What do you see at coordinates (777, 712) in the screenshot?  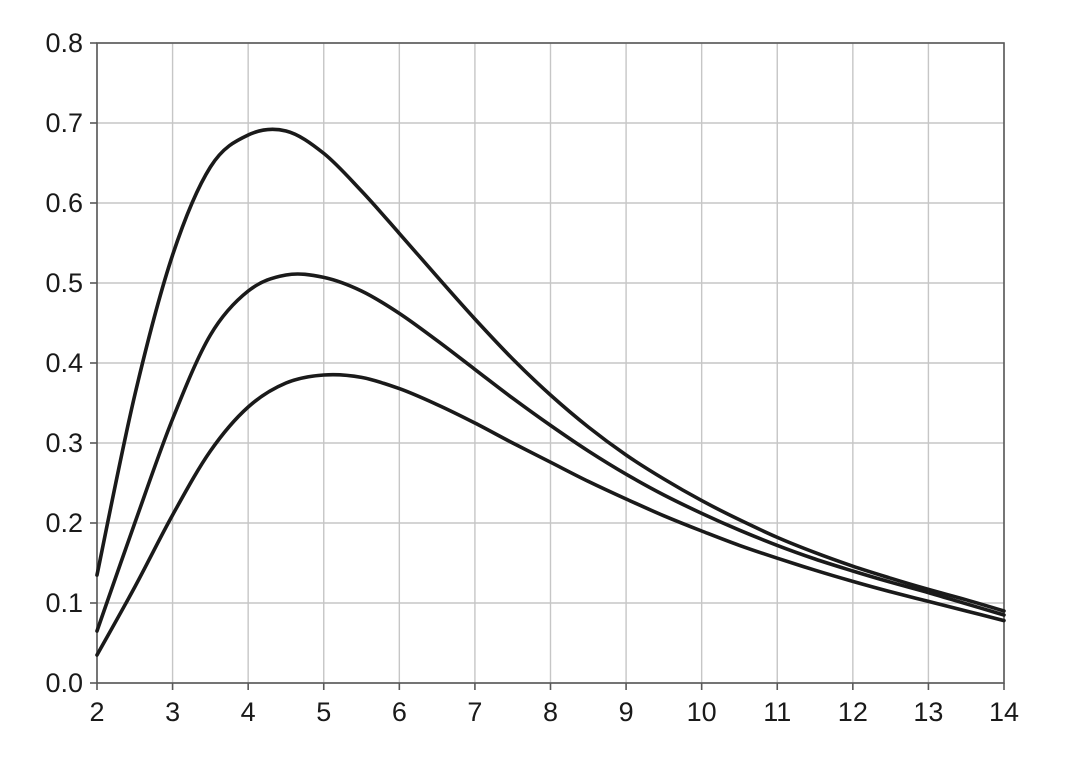 I see `x-tick-label: 11` at bounding box center [777, 712].